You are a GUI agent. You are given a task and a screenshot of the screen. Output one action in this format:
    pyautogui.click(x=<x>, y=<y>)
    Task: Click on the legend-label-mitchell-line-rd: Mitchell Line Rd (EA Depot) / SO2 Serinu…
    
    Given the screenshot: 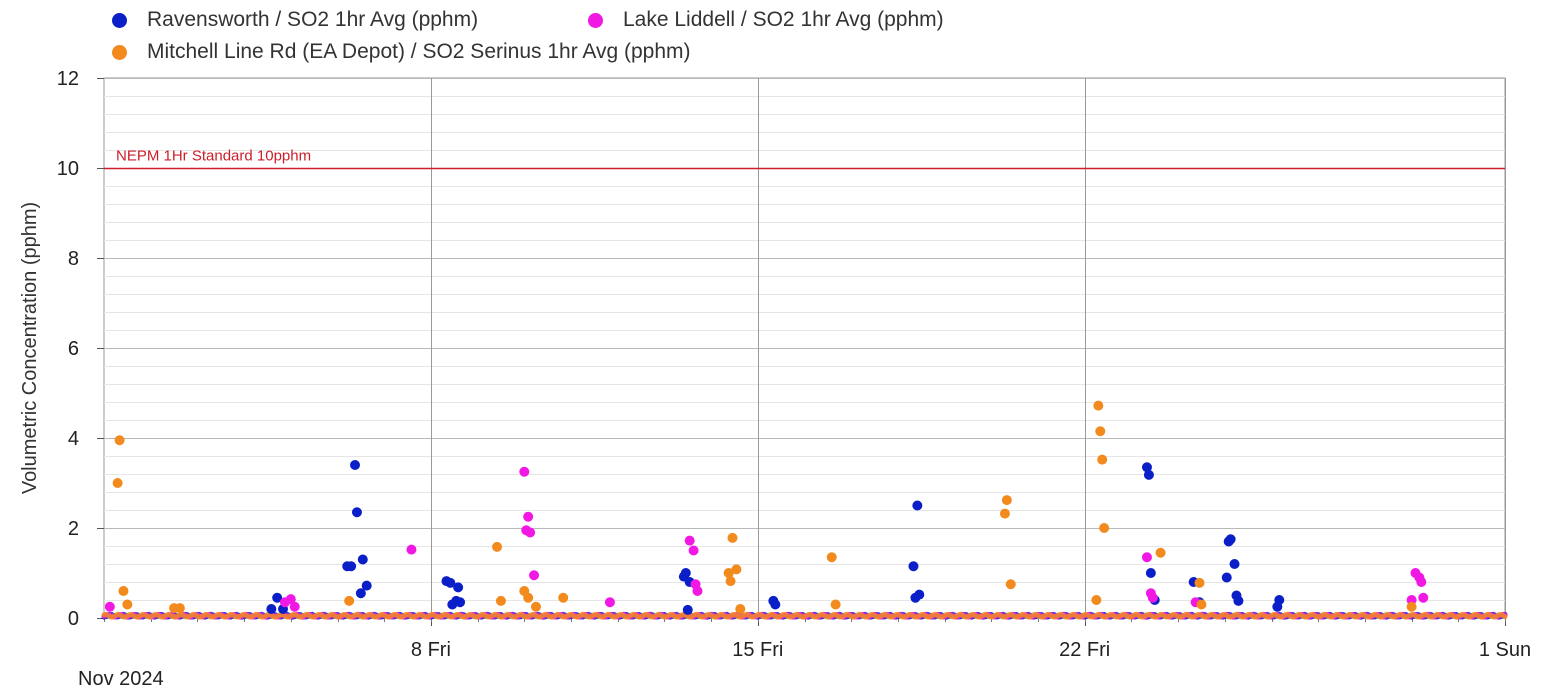 What is the action you would take?
    pyautogui.click(x=419, y=51)
    